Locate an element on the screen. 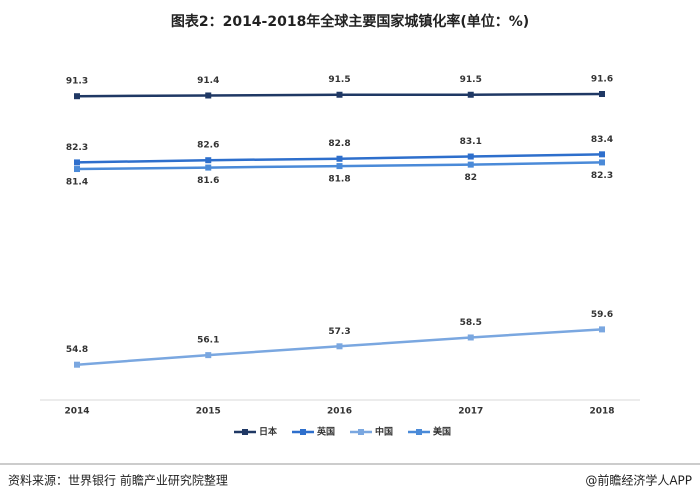 This screenshot has width=700, height=501. data-label: 82 is located at coordinates (470, 178).